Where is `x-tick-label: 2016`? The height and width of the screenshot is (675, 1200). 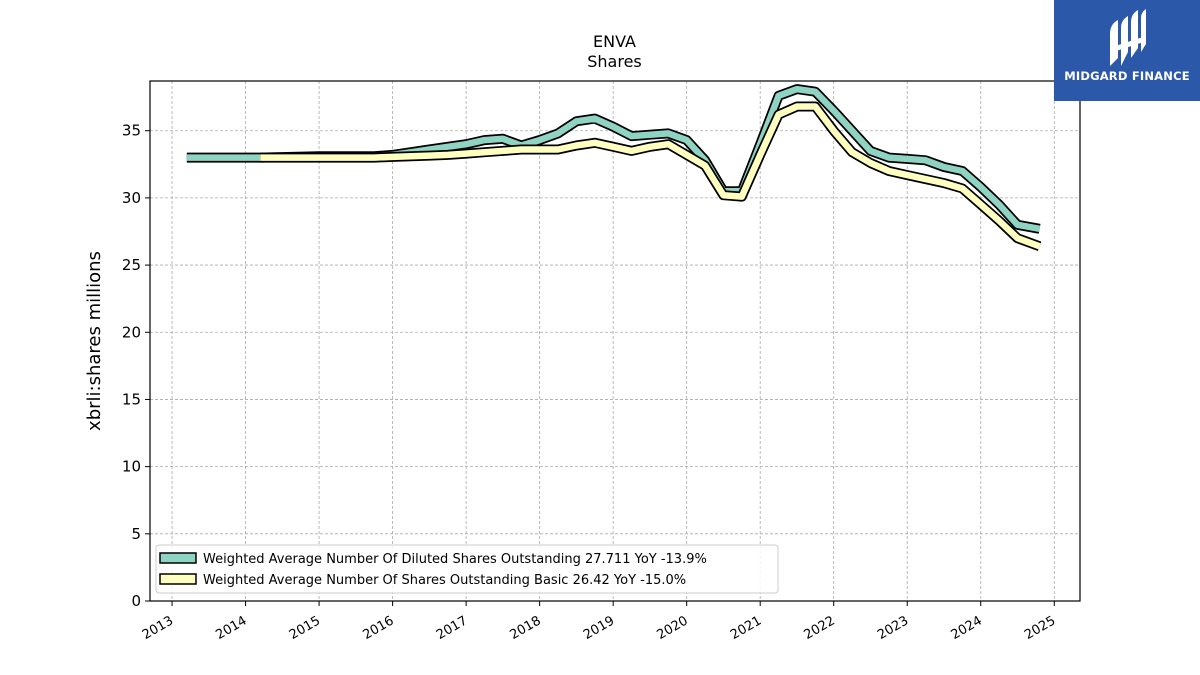 x-tick-label: 2016 is located at coordinates (378, 628).